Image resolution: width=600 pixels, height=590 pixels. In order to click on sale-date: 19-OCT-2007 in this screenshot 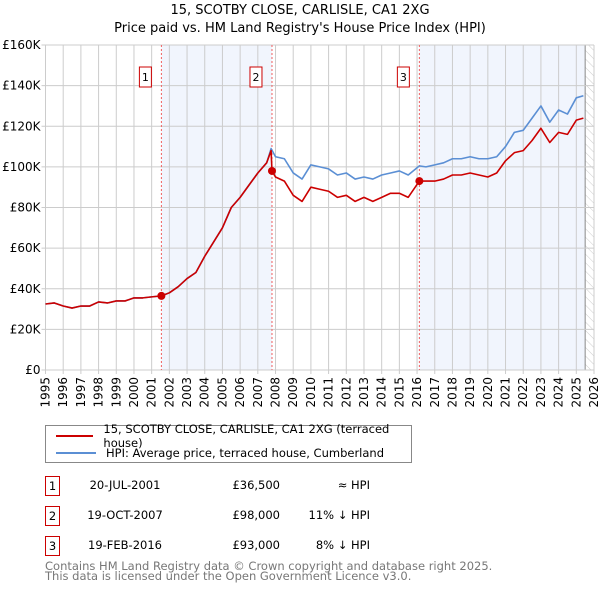, I will do `click(125, 515)`.